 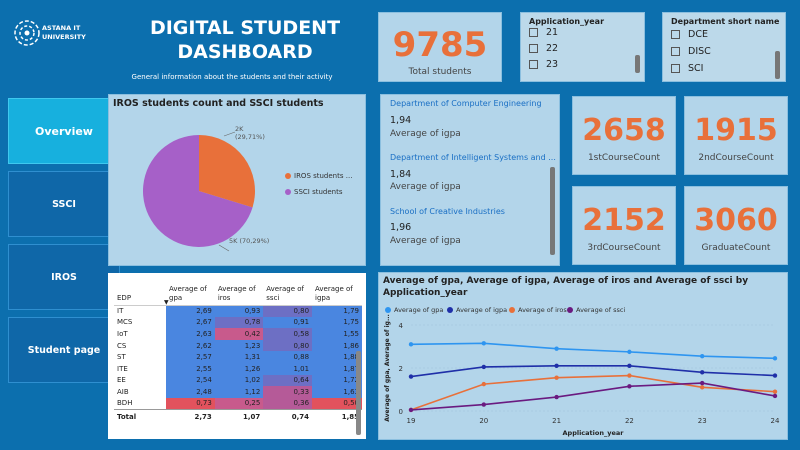 I want to click on table-cell-igpa: 1,63, so click(x=337, y=392).